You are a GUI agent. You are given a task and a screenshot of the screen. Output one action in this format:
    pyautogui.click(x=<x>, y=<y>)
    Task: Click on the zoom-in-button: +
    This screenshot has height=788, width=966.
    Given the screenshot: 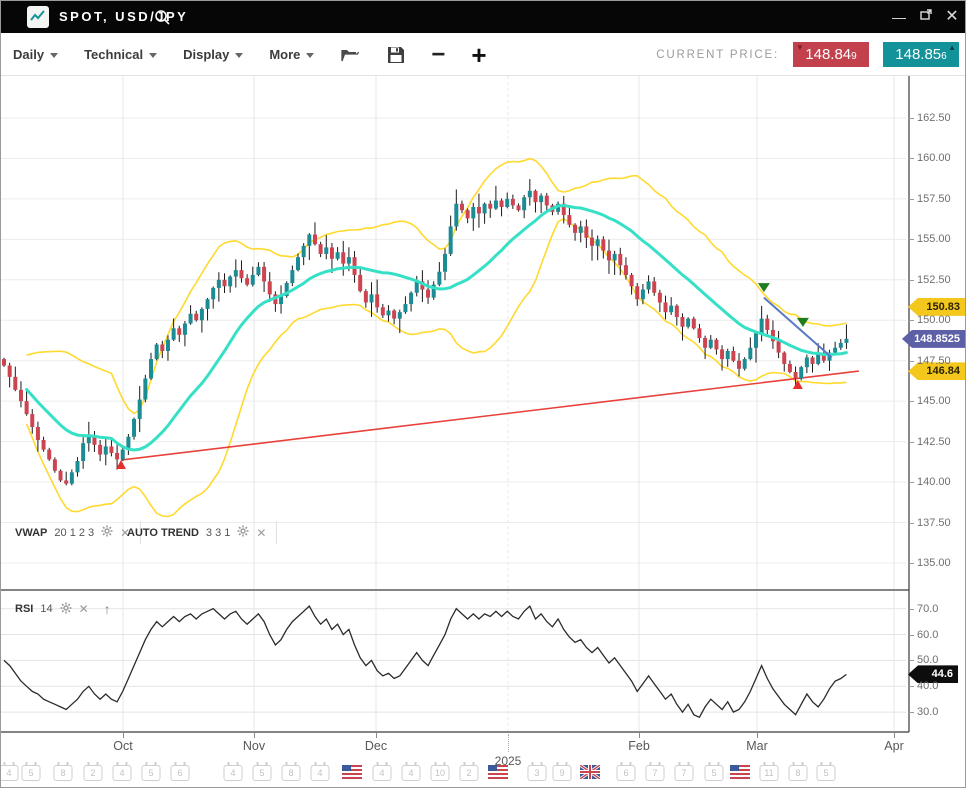 What is the action you would take?
    pyautogui.click(x=479, y=54)
    